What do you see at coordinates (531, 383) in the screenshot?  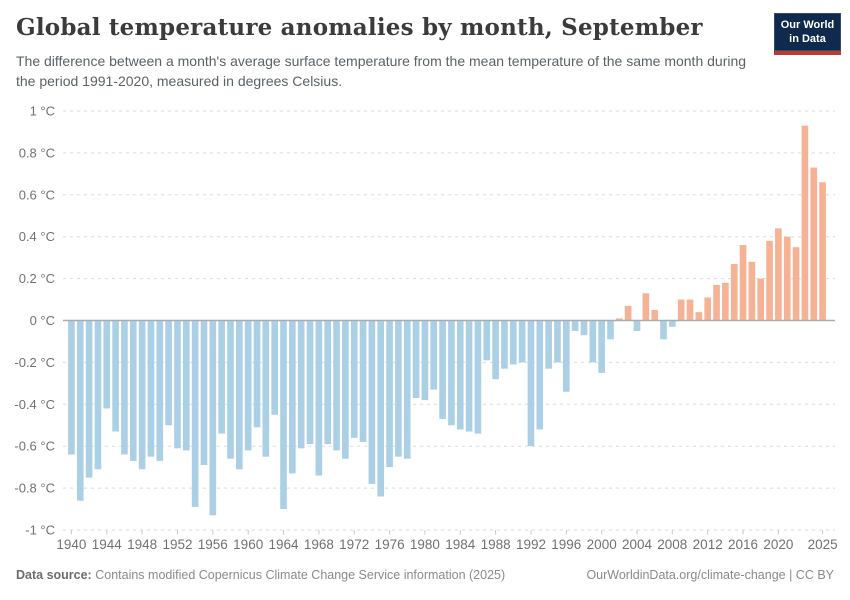 I see `bar-1992` at bounding box center [531, 383].